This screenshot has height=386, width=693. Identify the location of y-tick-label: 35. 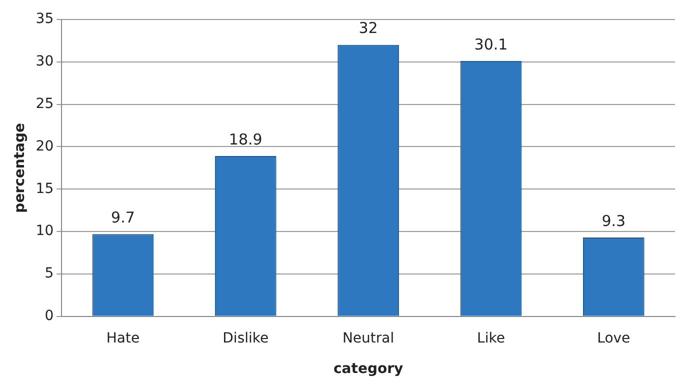
(45, 19).